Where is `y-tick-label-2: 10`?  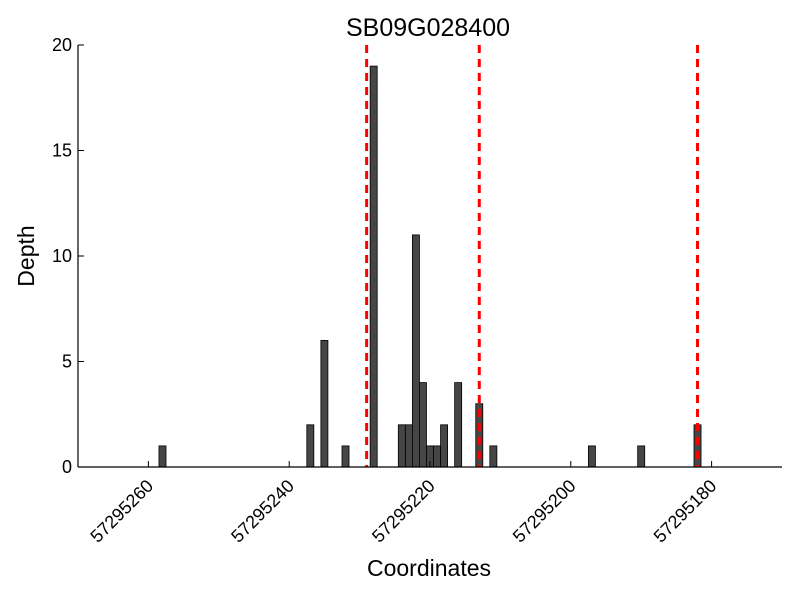
y-tick-label-2: 10 is located at coordinates (62, 256).